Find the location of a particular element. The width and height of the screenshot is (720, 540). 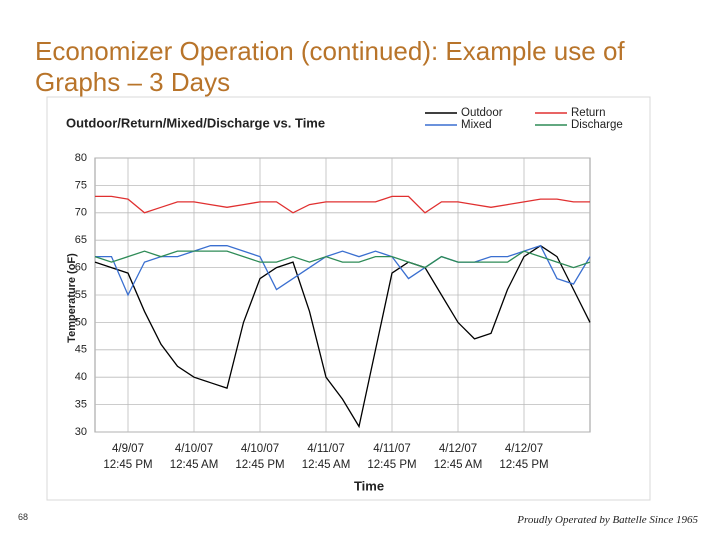

y-tick-label: 30 is located at coordinates (81, 432).